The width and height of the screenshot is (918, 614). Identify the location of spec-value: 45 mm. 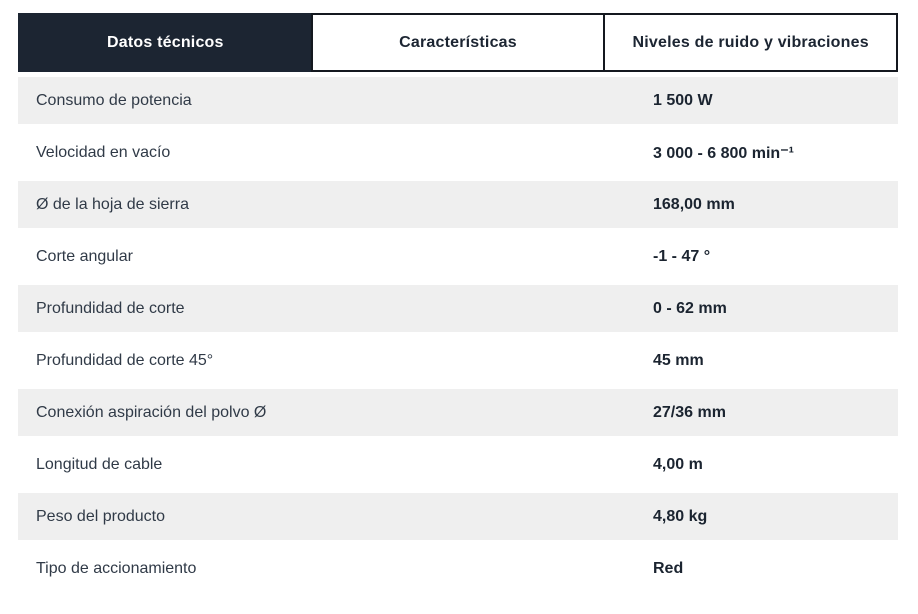
(678, 360).